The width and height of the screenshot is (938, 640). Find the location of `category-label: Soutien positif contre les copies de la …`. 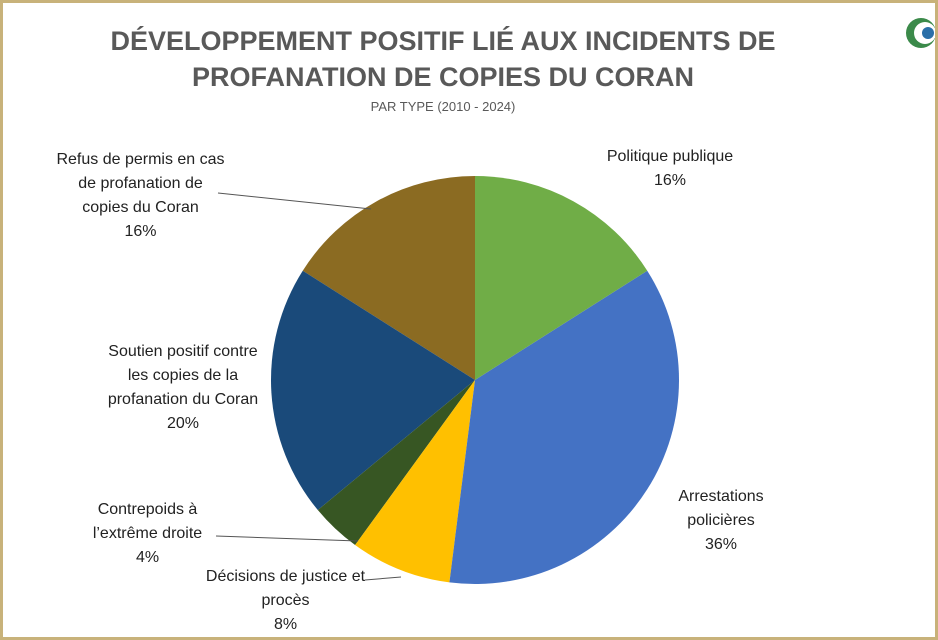

category-label: Soutien positif contre les copies de la … is located at coordinates (183, 375).